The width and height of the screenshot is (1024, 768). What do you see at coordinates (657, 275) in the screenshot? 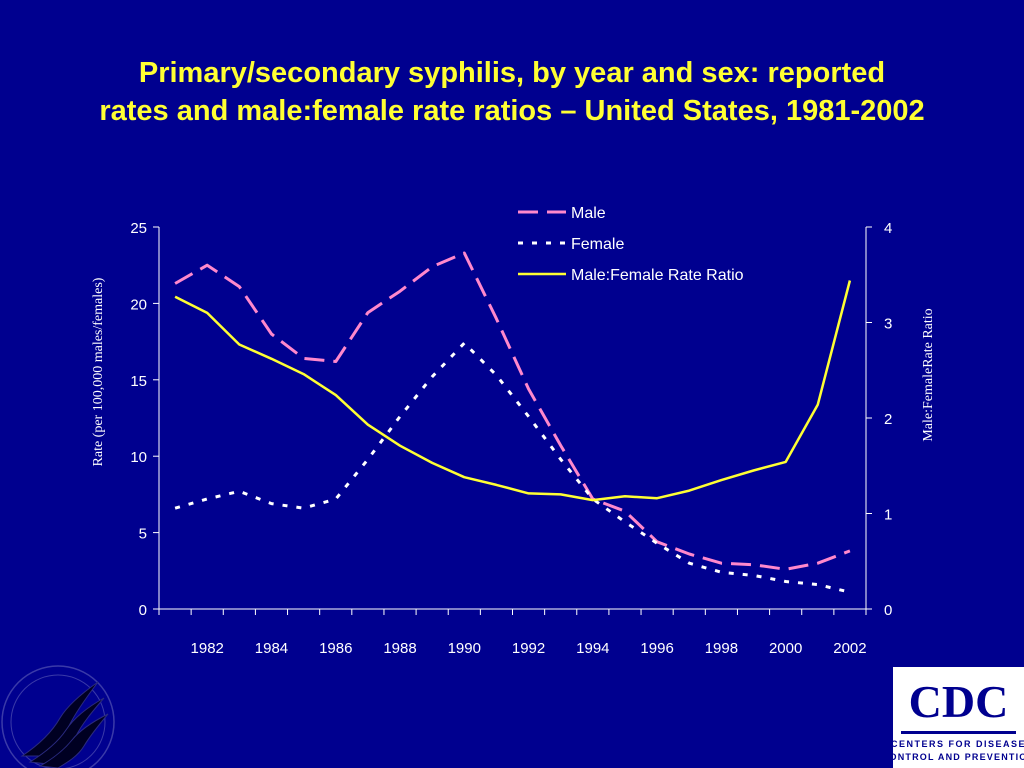
I see `legend-label: Male:Female Rate Ratio` at bounding box center [657, 275].